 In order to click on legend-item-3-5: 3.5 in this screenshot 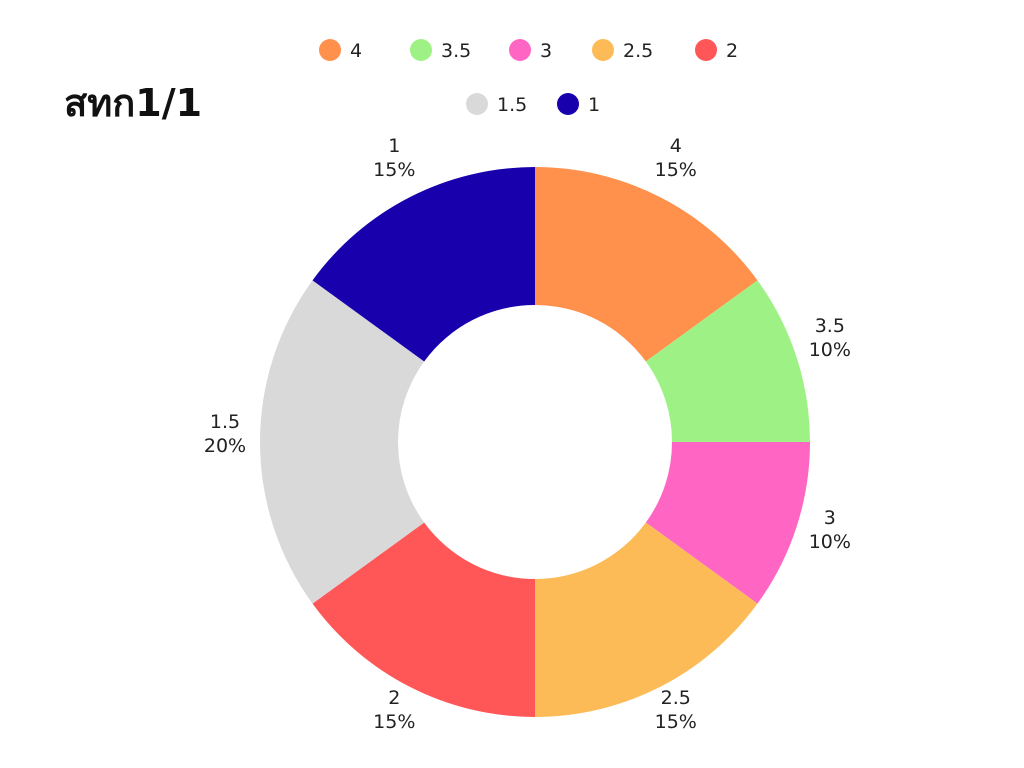, I will do `click(440, 50)`.